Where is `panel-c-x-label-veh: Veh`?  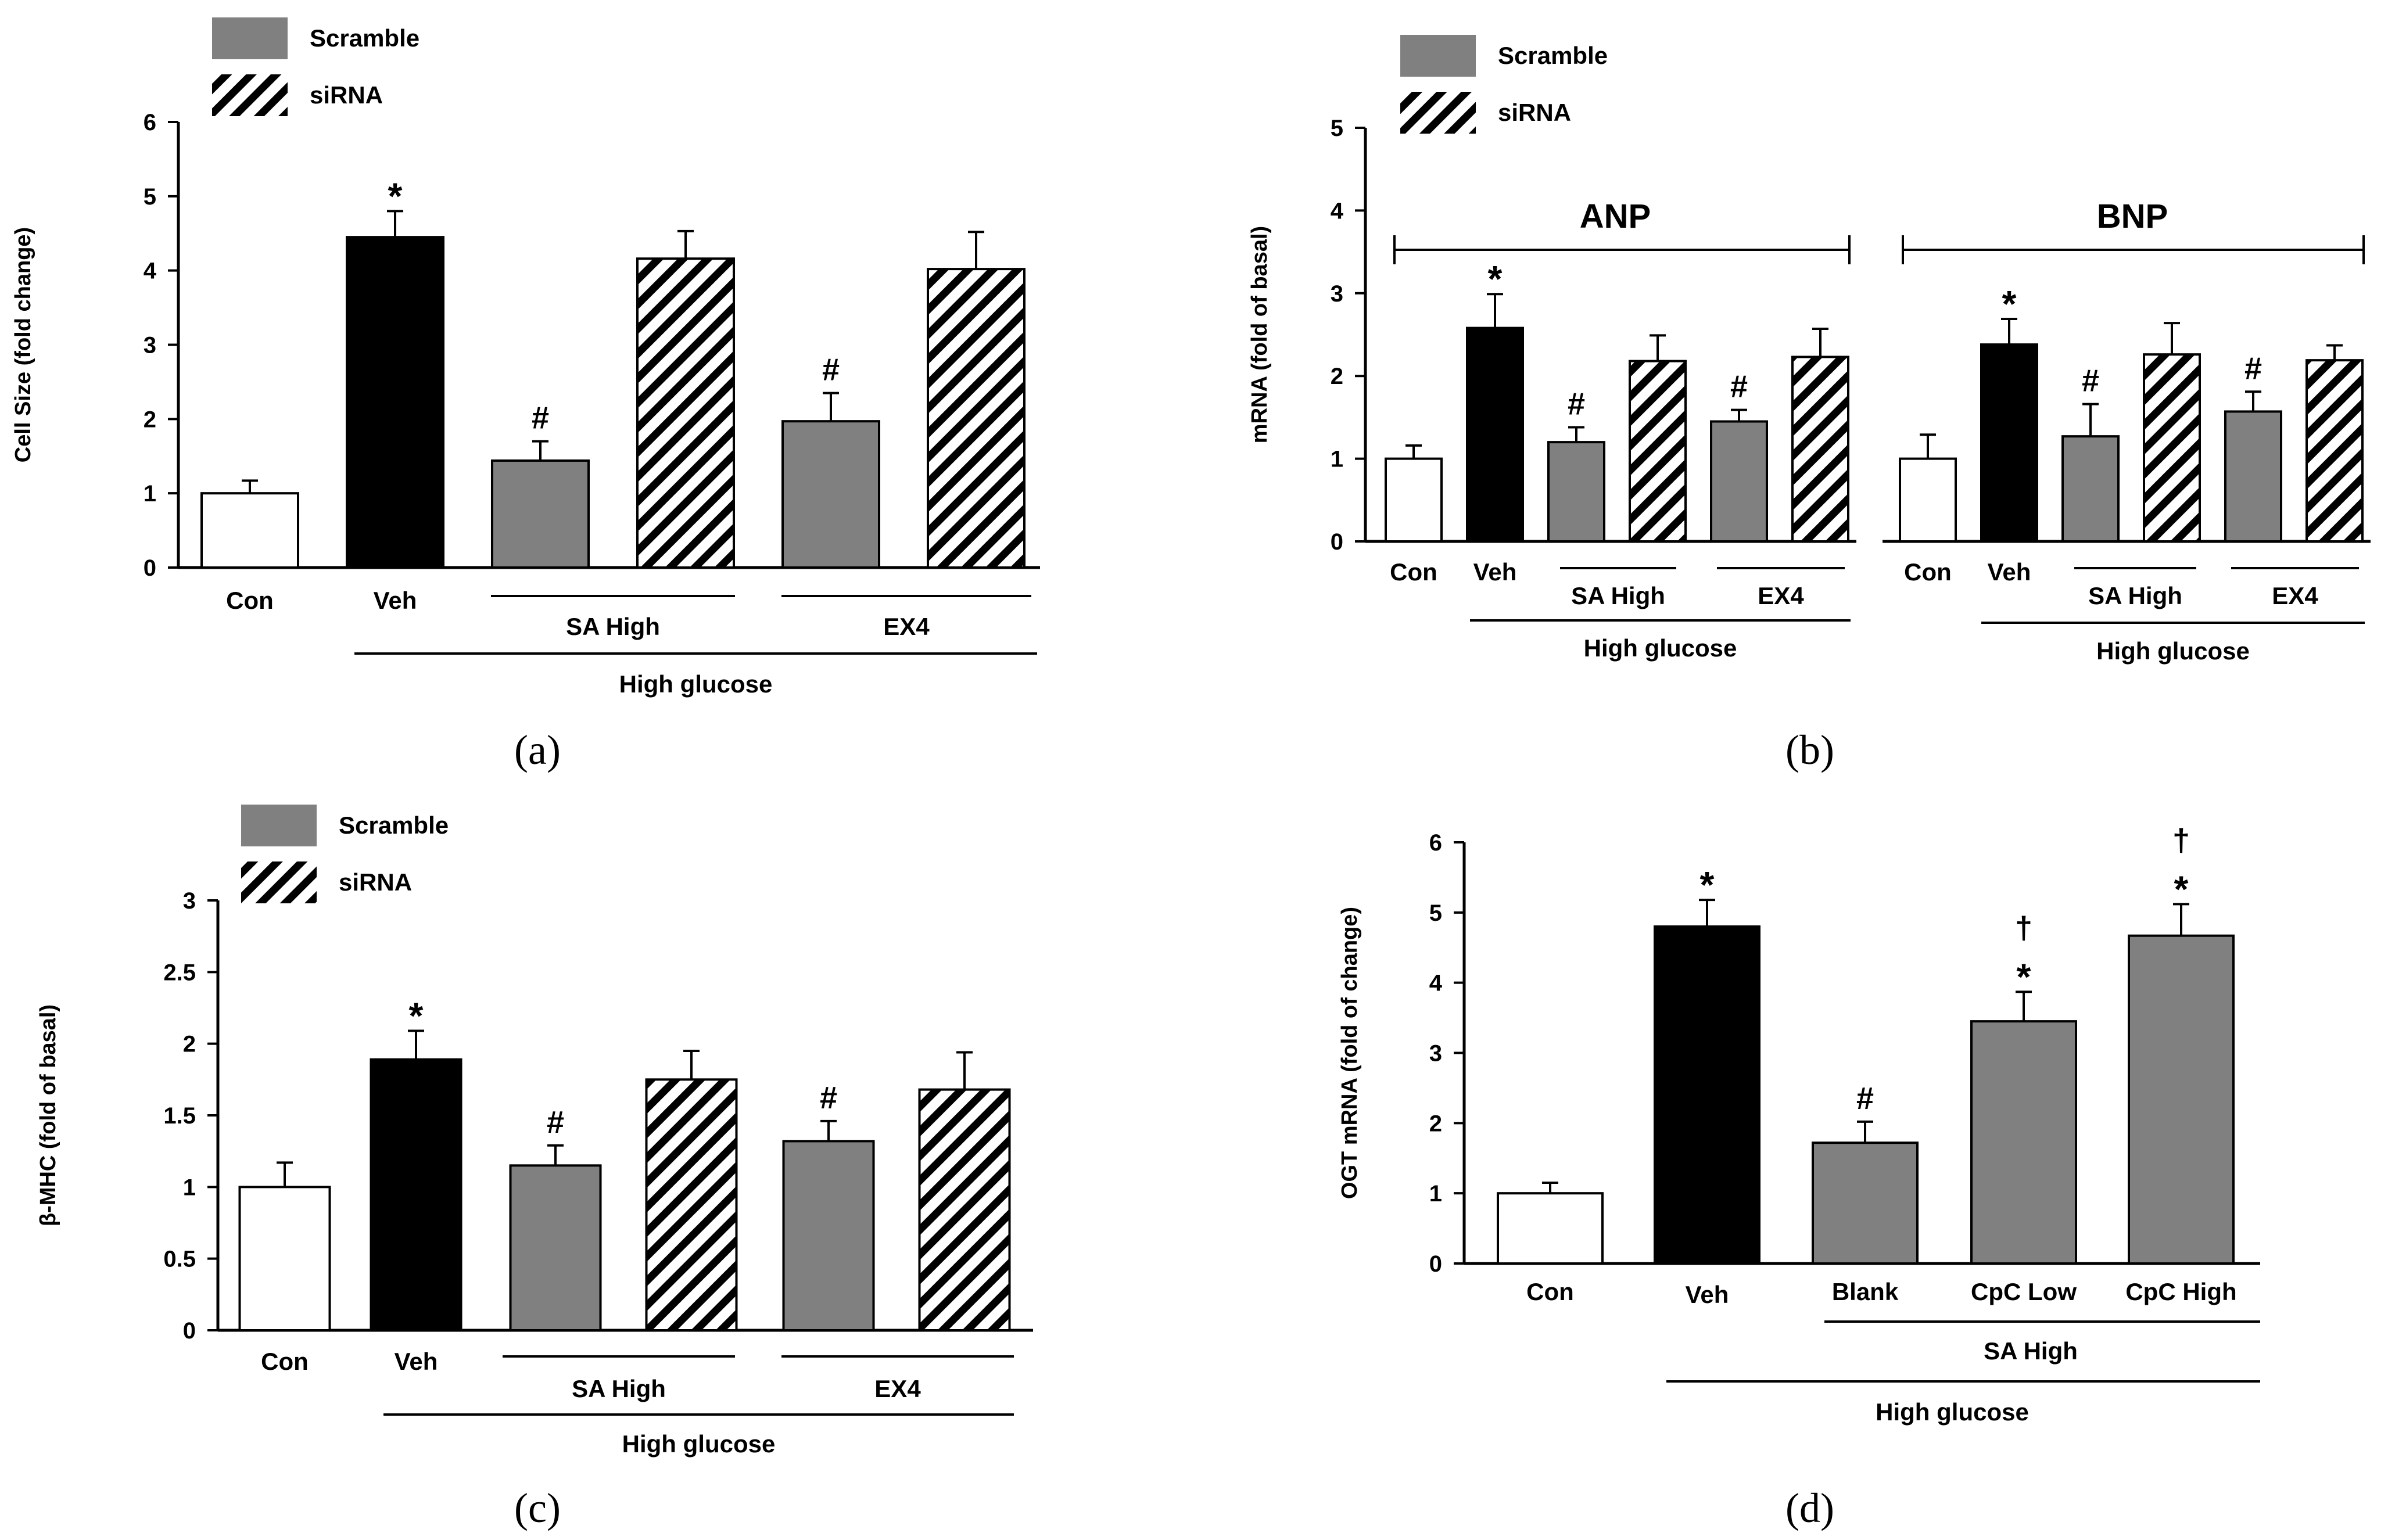
panel-c-x-label-veh: Veh is located at coordinates (417, 1362).